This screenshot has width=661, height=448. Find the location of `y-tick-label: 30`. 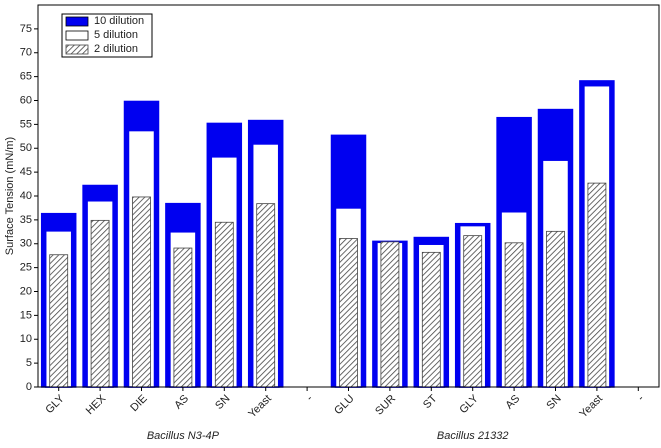

y-tick-label: 30 is located at coordinates (26, 244).